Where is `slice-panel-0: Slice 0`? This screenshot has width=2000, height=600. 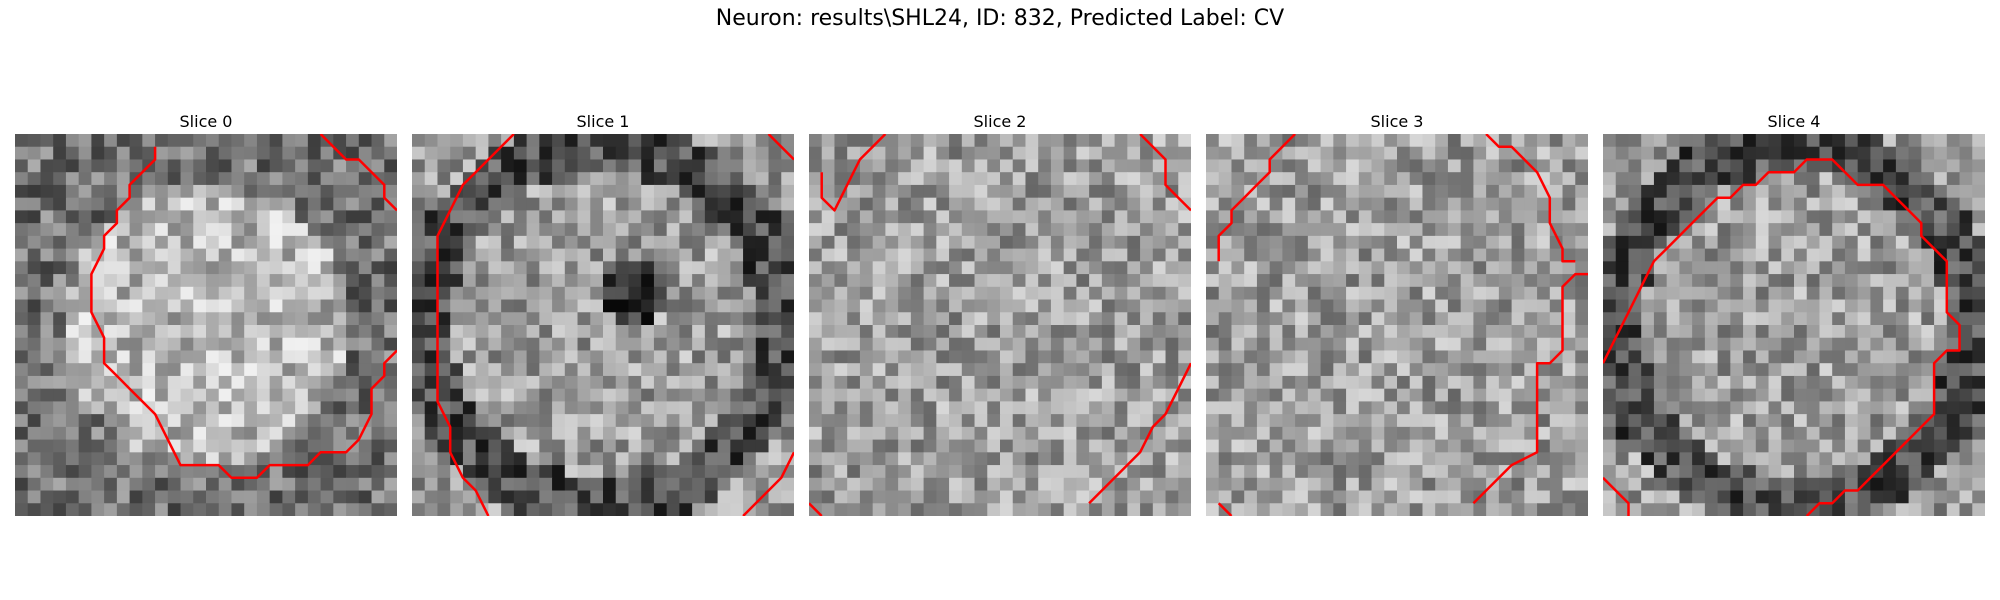
slice-panel-0: Slice 0 is located at coordinates (206, 314).